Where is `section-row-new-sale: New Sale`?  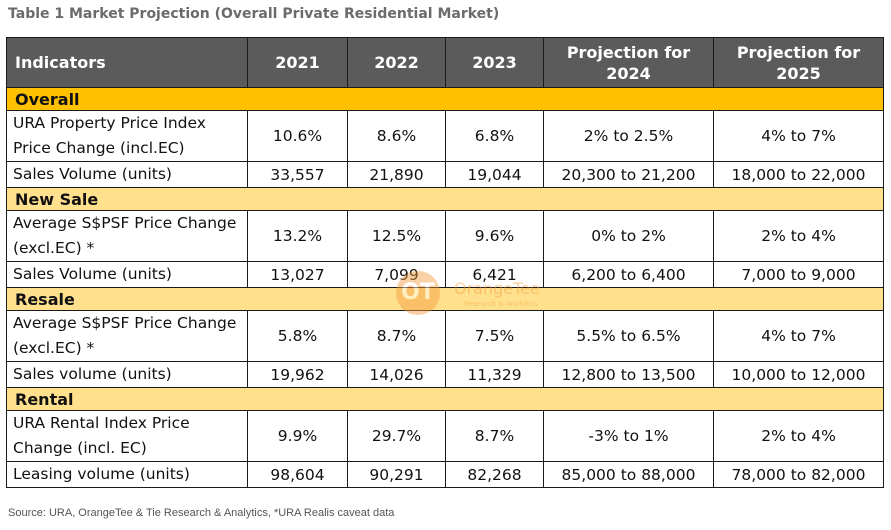
section-row-new-sale: New Sale is located at coordinates (445, 199).